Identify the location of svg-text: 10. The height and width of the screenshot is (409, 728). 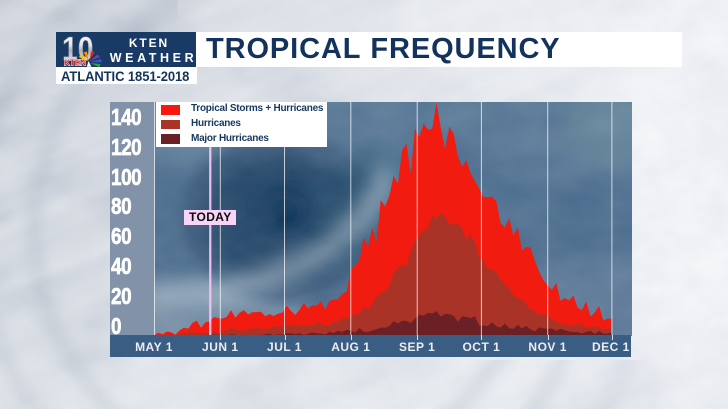
(78, 49).